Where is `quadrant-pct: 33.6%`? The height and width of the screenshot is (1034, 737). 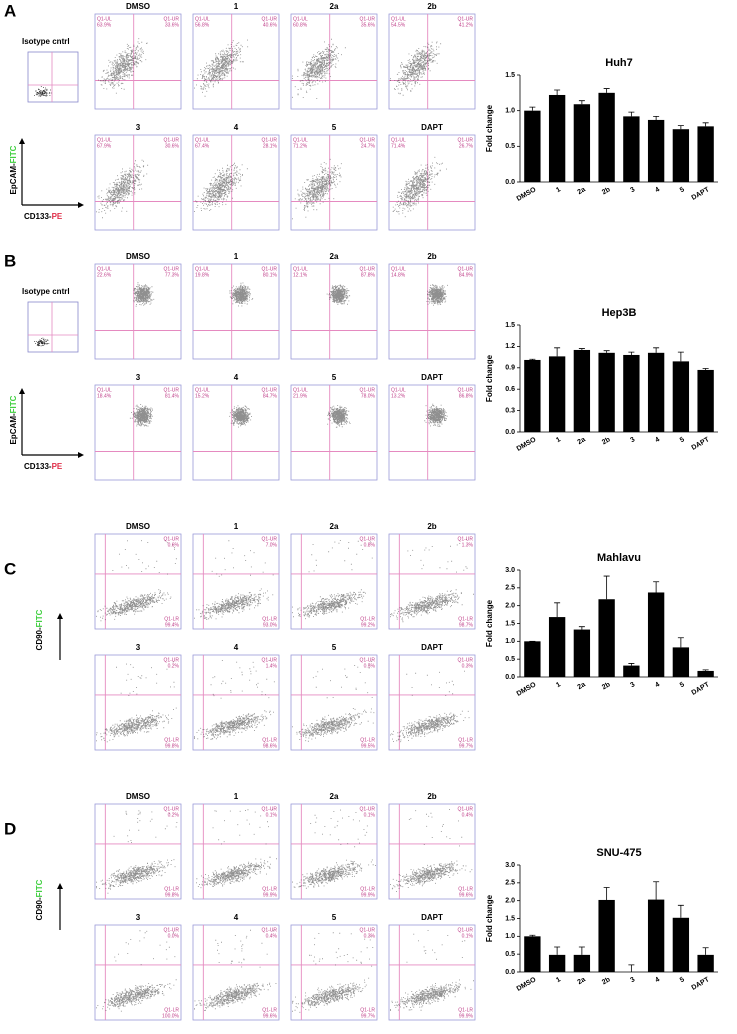
quadrant-pct: 33.6% is located at coordinates (172, 25).